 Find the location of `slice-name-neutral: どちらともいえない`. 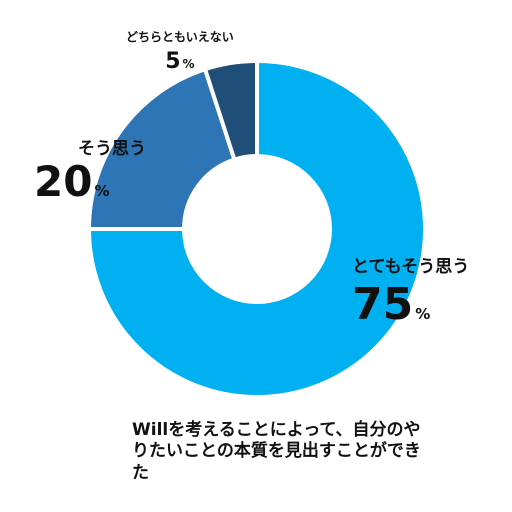

slice-name-neutral: どちらともいえない is located at coordinates (180, 37).